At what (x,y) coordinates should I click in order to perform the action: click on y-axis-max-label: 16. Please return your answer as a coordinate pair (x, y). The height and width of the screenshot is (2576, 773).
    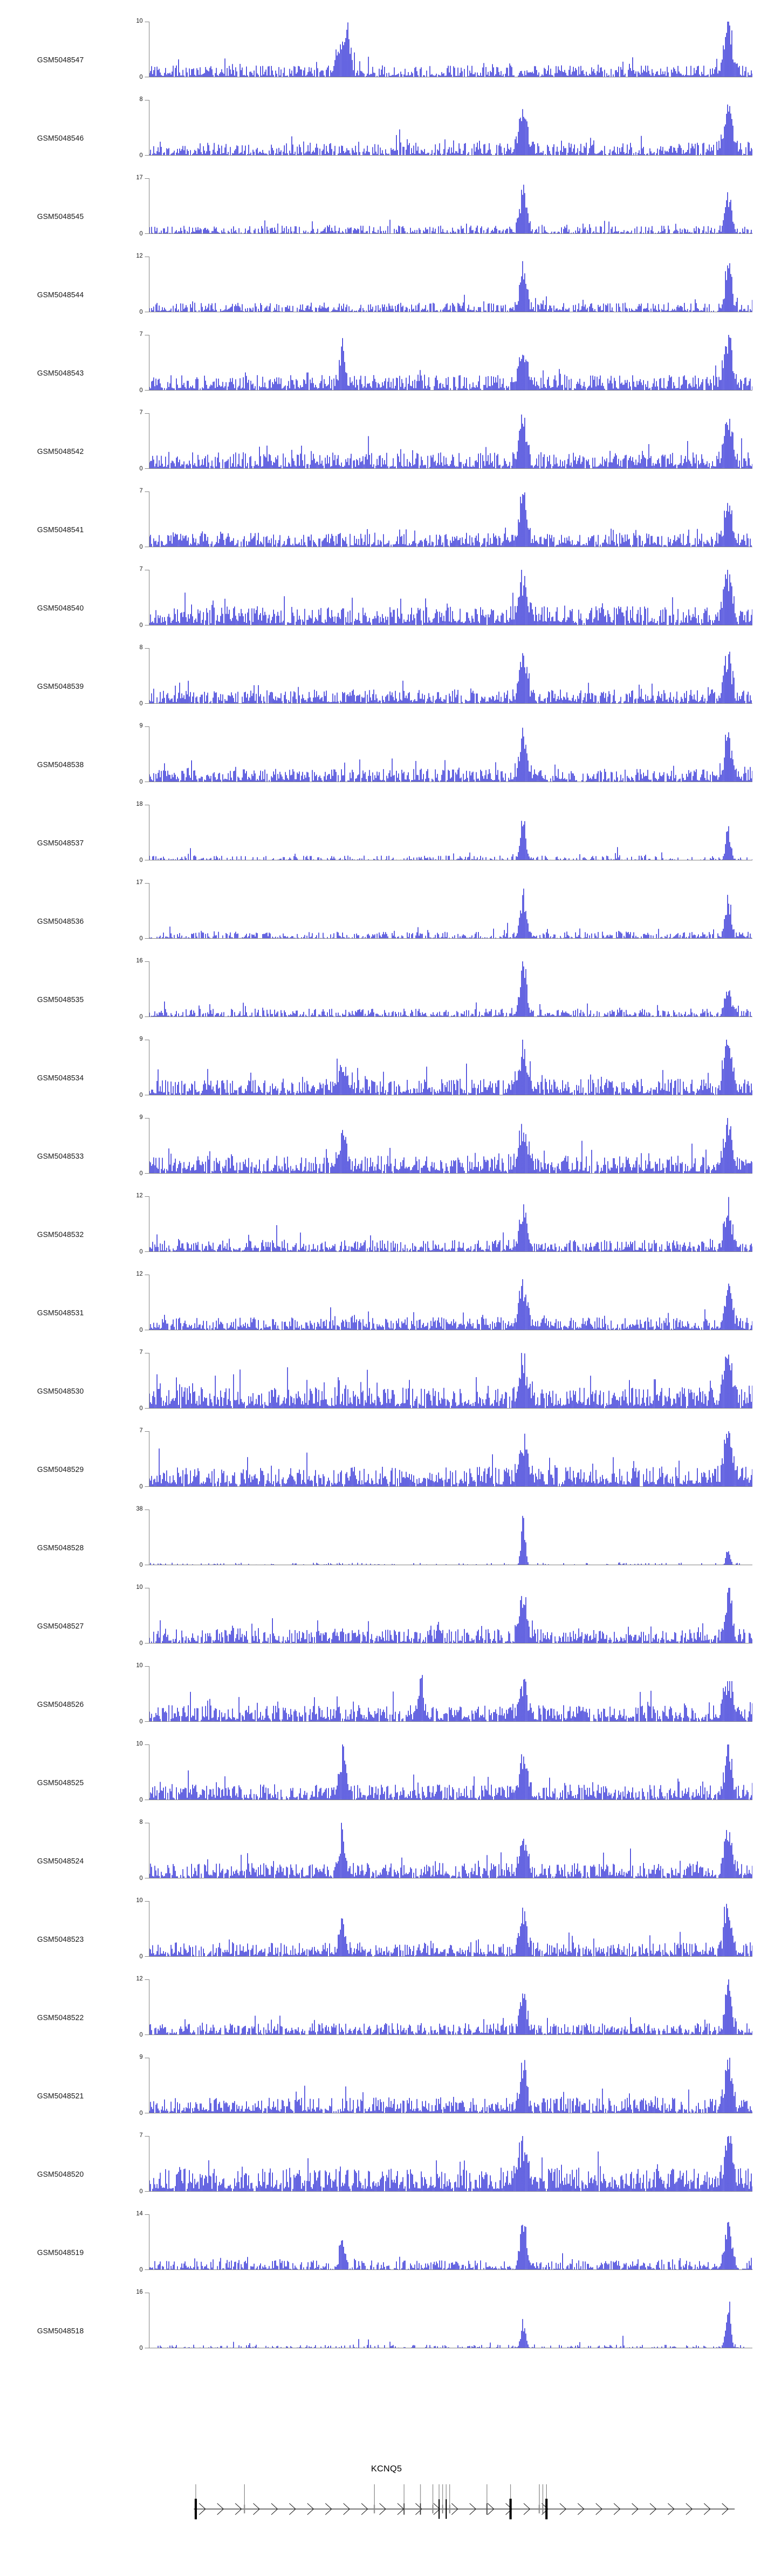
    Looking at the image, I should click on (139, 961).